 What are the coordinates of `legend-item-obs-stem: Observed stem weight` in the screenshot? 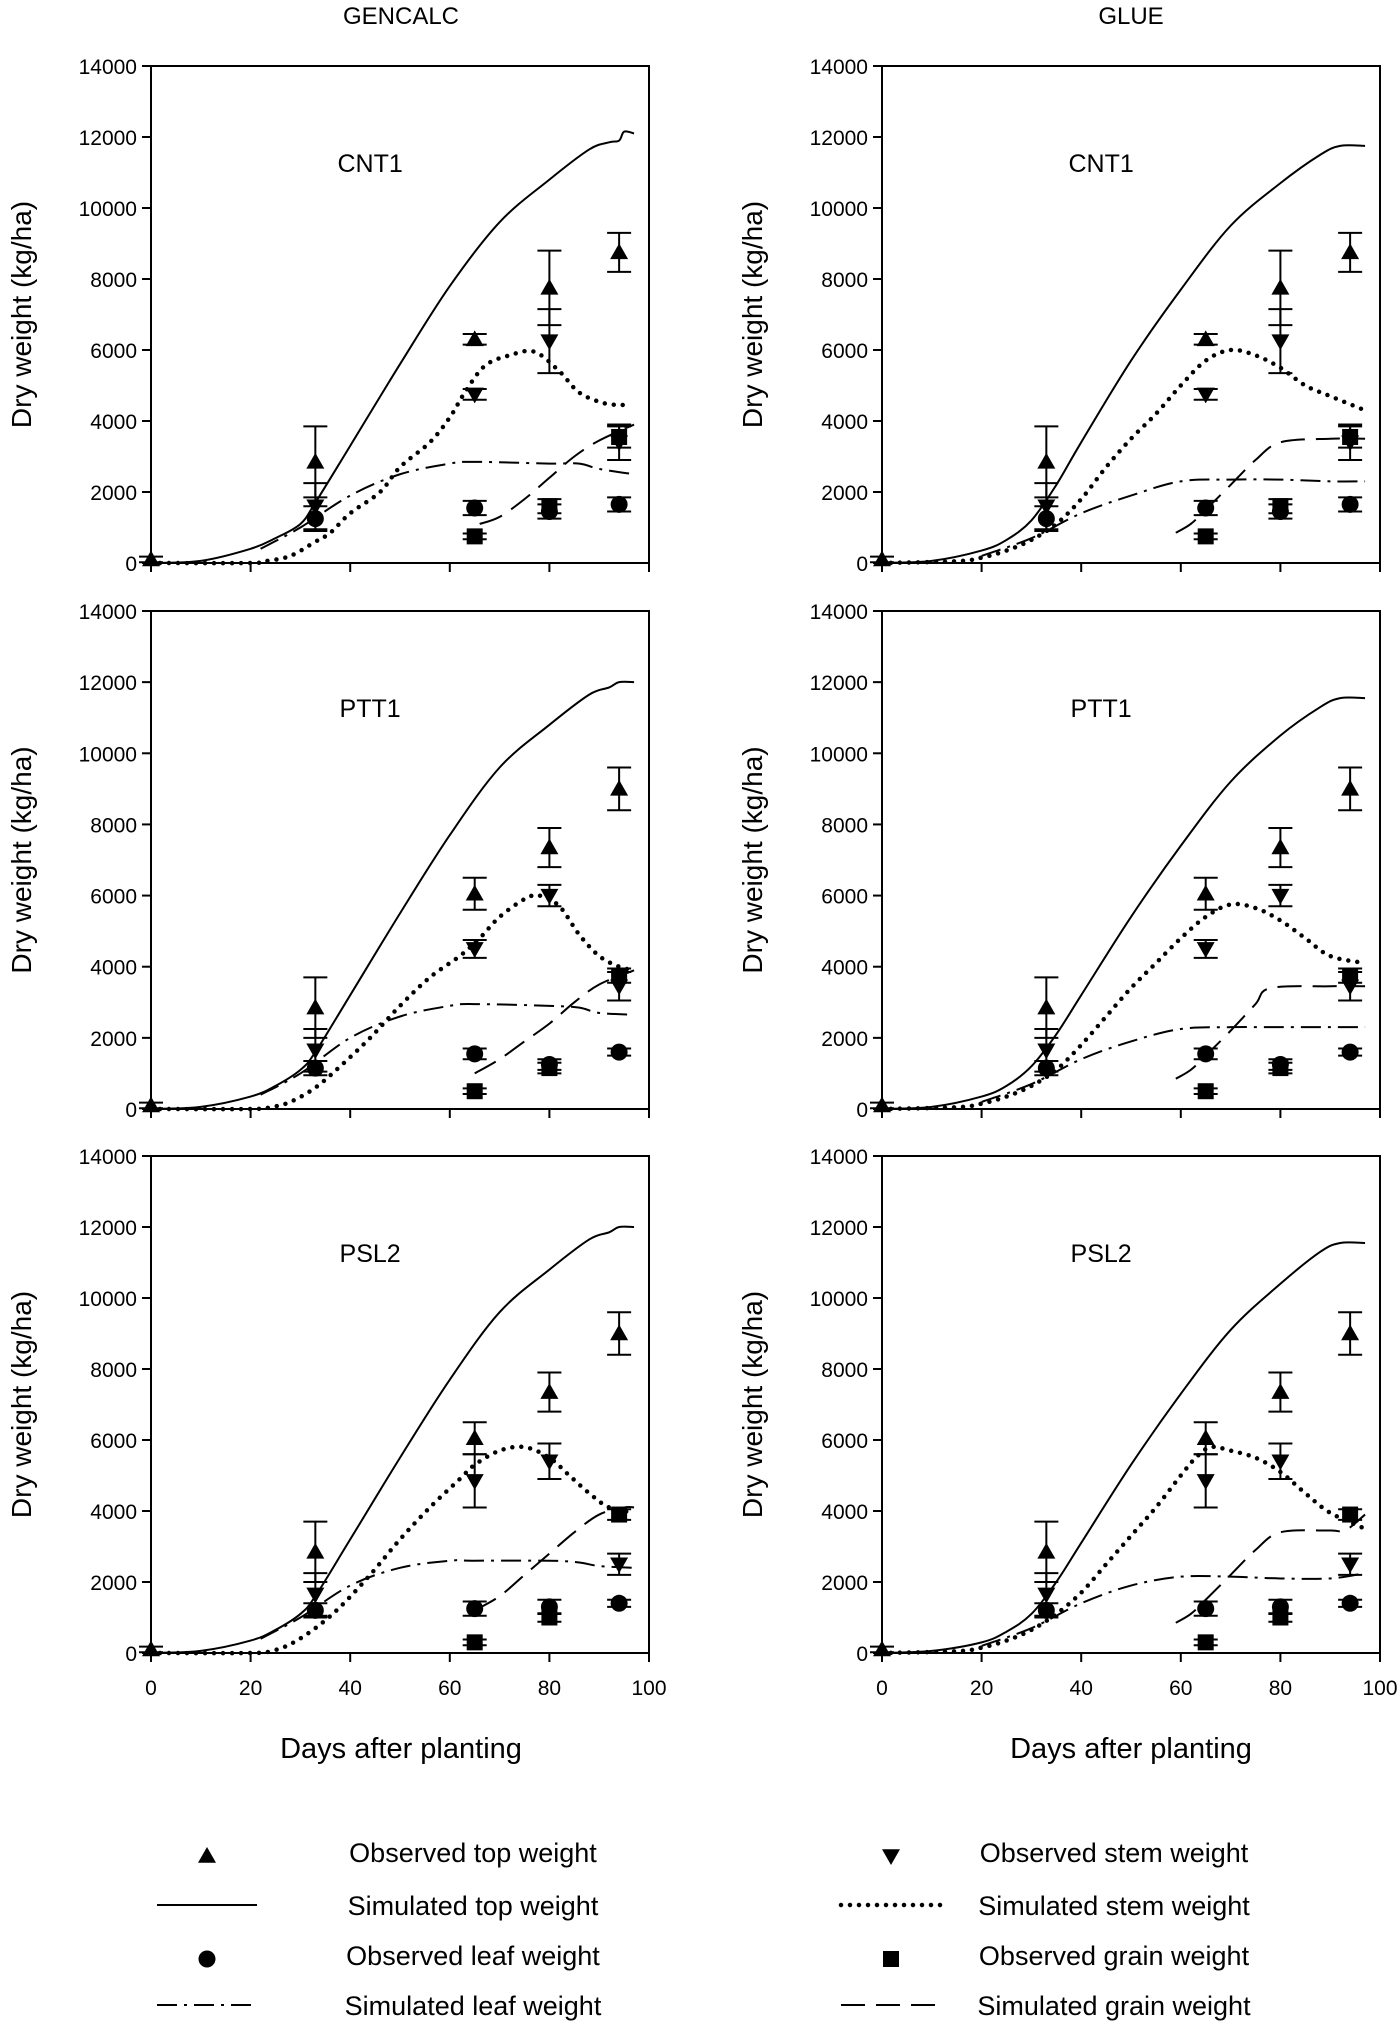 It's located at (1065, 1853).